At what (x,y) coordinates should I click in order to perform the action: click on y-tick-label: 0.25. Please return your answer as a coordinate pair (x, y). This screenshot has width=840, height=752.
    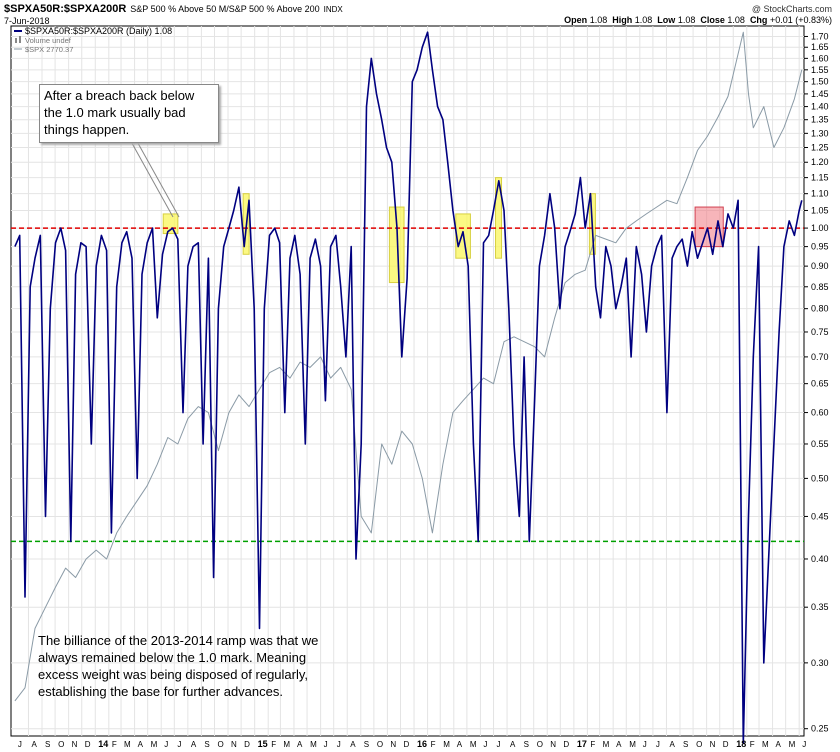
    Looking at the image, I should click on (820, 729).